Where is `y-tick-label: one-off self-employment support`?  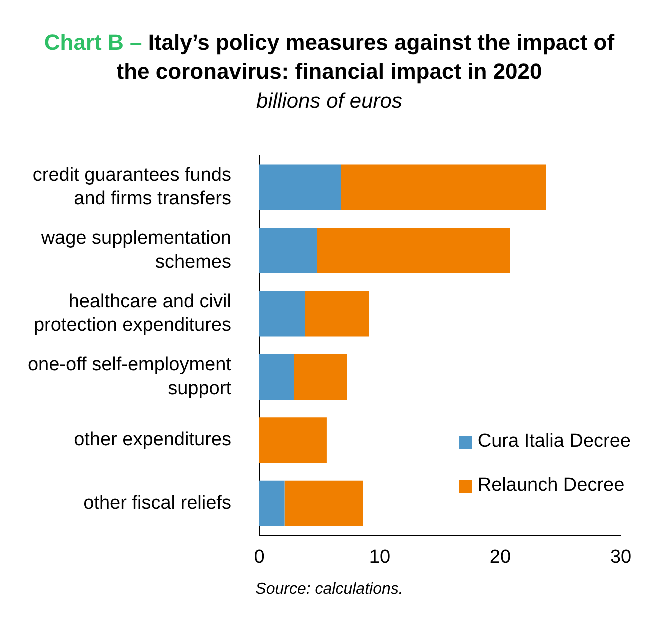
y-tick-label: one-off self-employment support is located at coordinates (130, 377).